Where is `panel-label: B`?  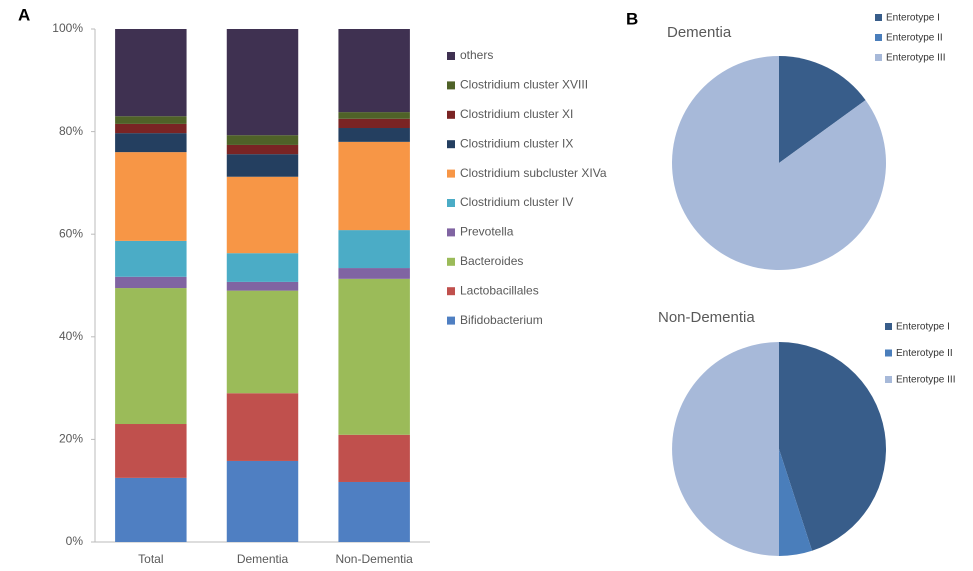 panel-label: B is located at coordinates (632, 18).